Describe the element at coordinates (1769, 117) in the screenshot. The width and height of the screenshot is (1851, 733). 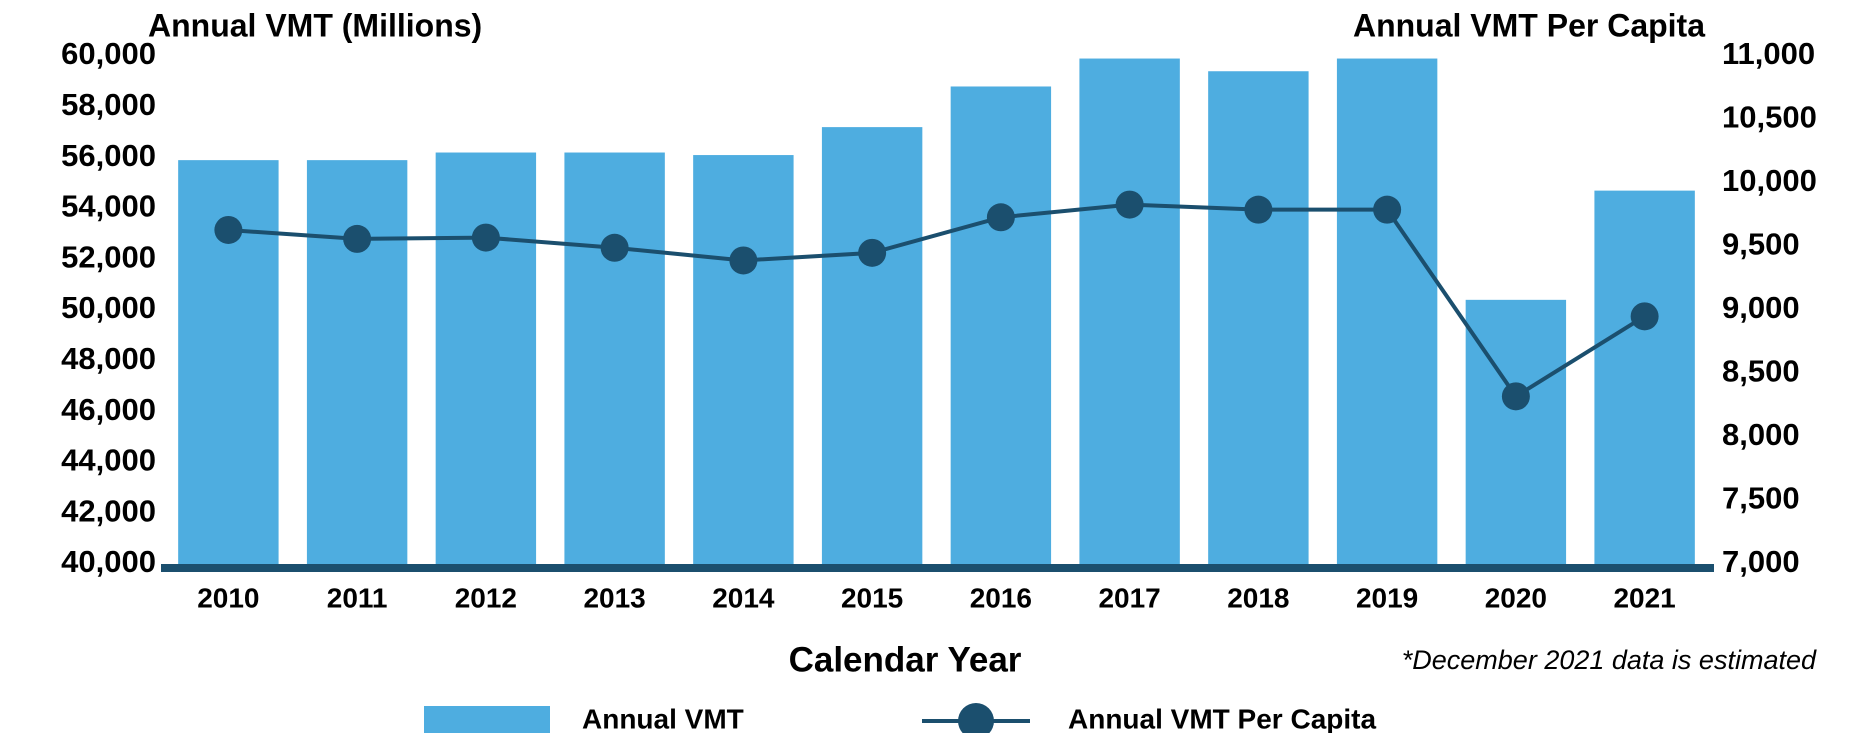
I see `y2-tick-label: 10,500` at that location.